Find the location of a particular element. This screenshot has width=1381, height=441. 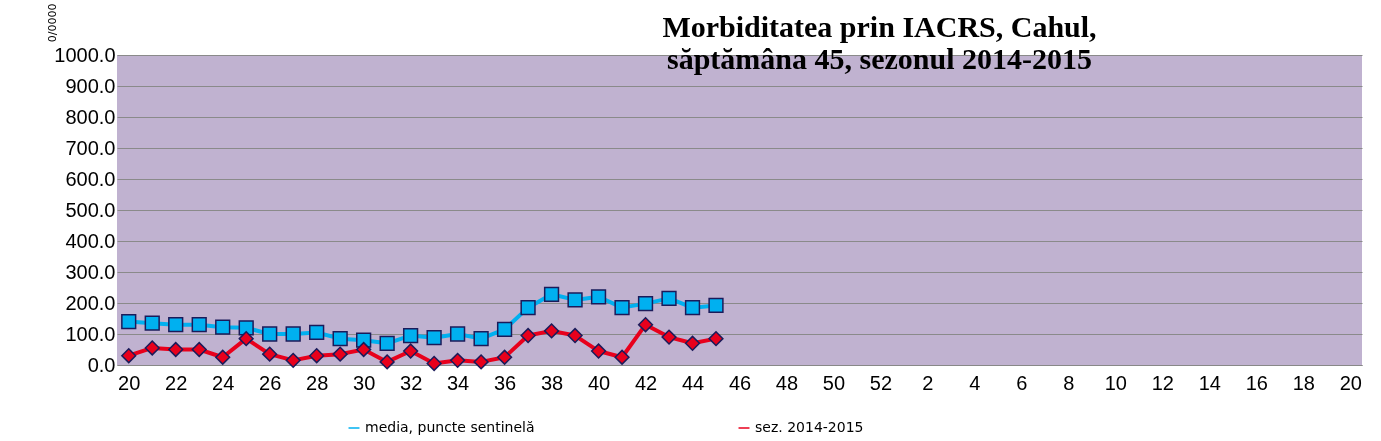

x-tick-label: 30 is located at coordinates (364, 382).